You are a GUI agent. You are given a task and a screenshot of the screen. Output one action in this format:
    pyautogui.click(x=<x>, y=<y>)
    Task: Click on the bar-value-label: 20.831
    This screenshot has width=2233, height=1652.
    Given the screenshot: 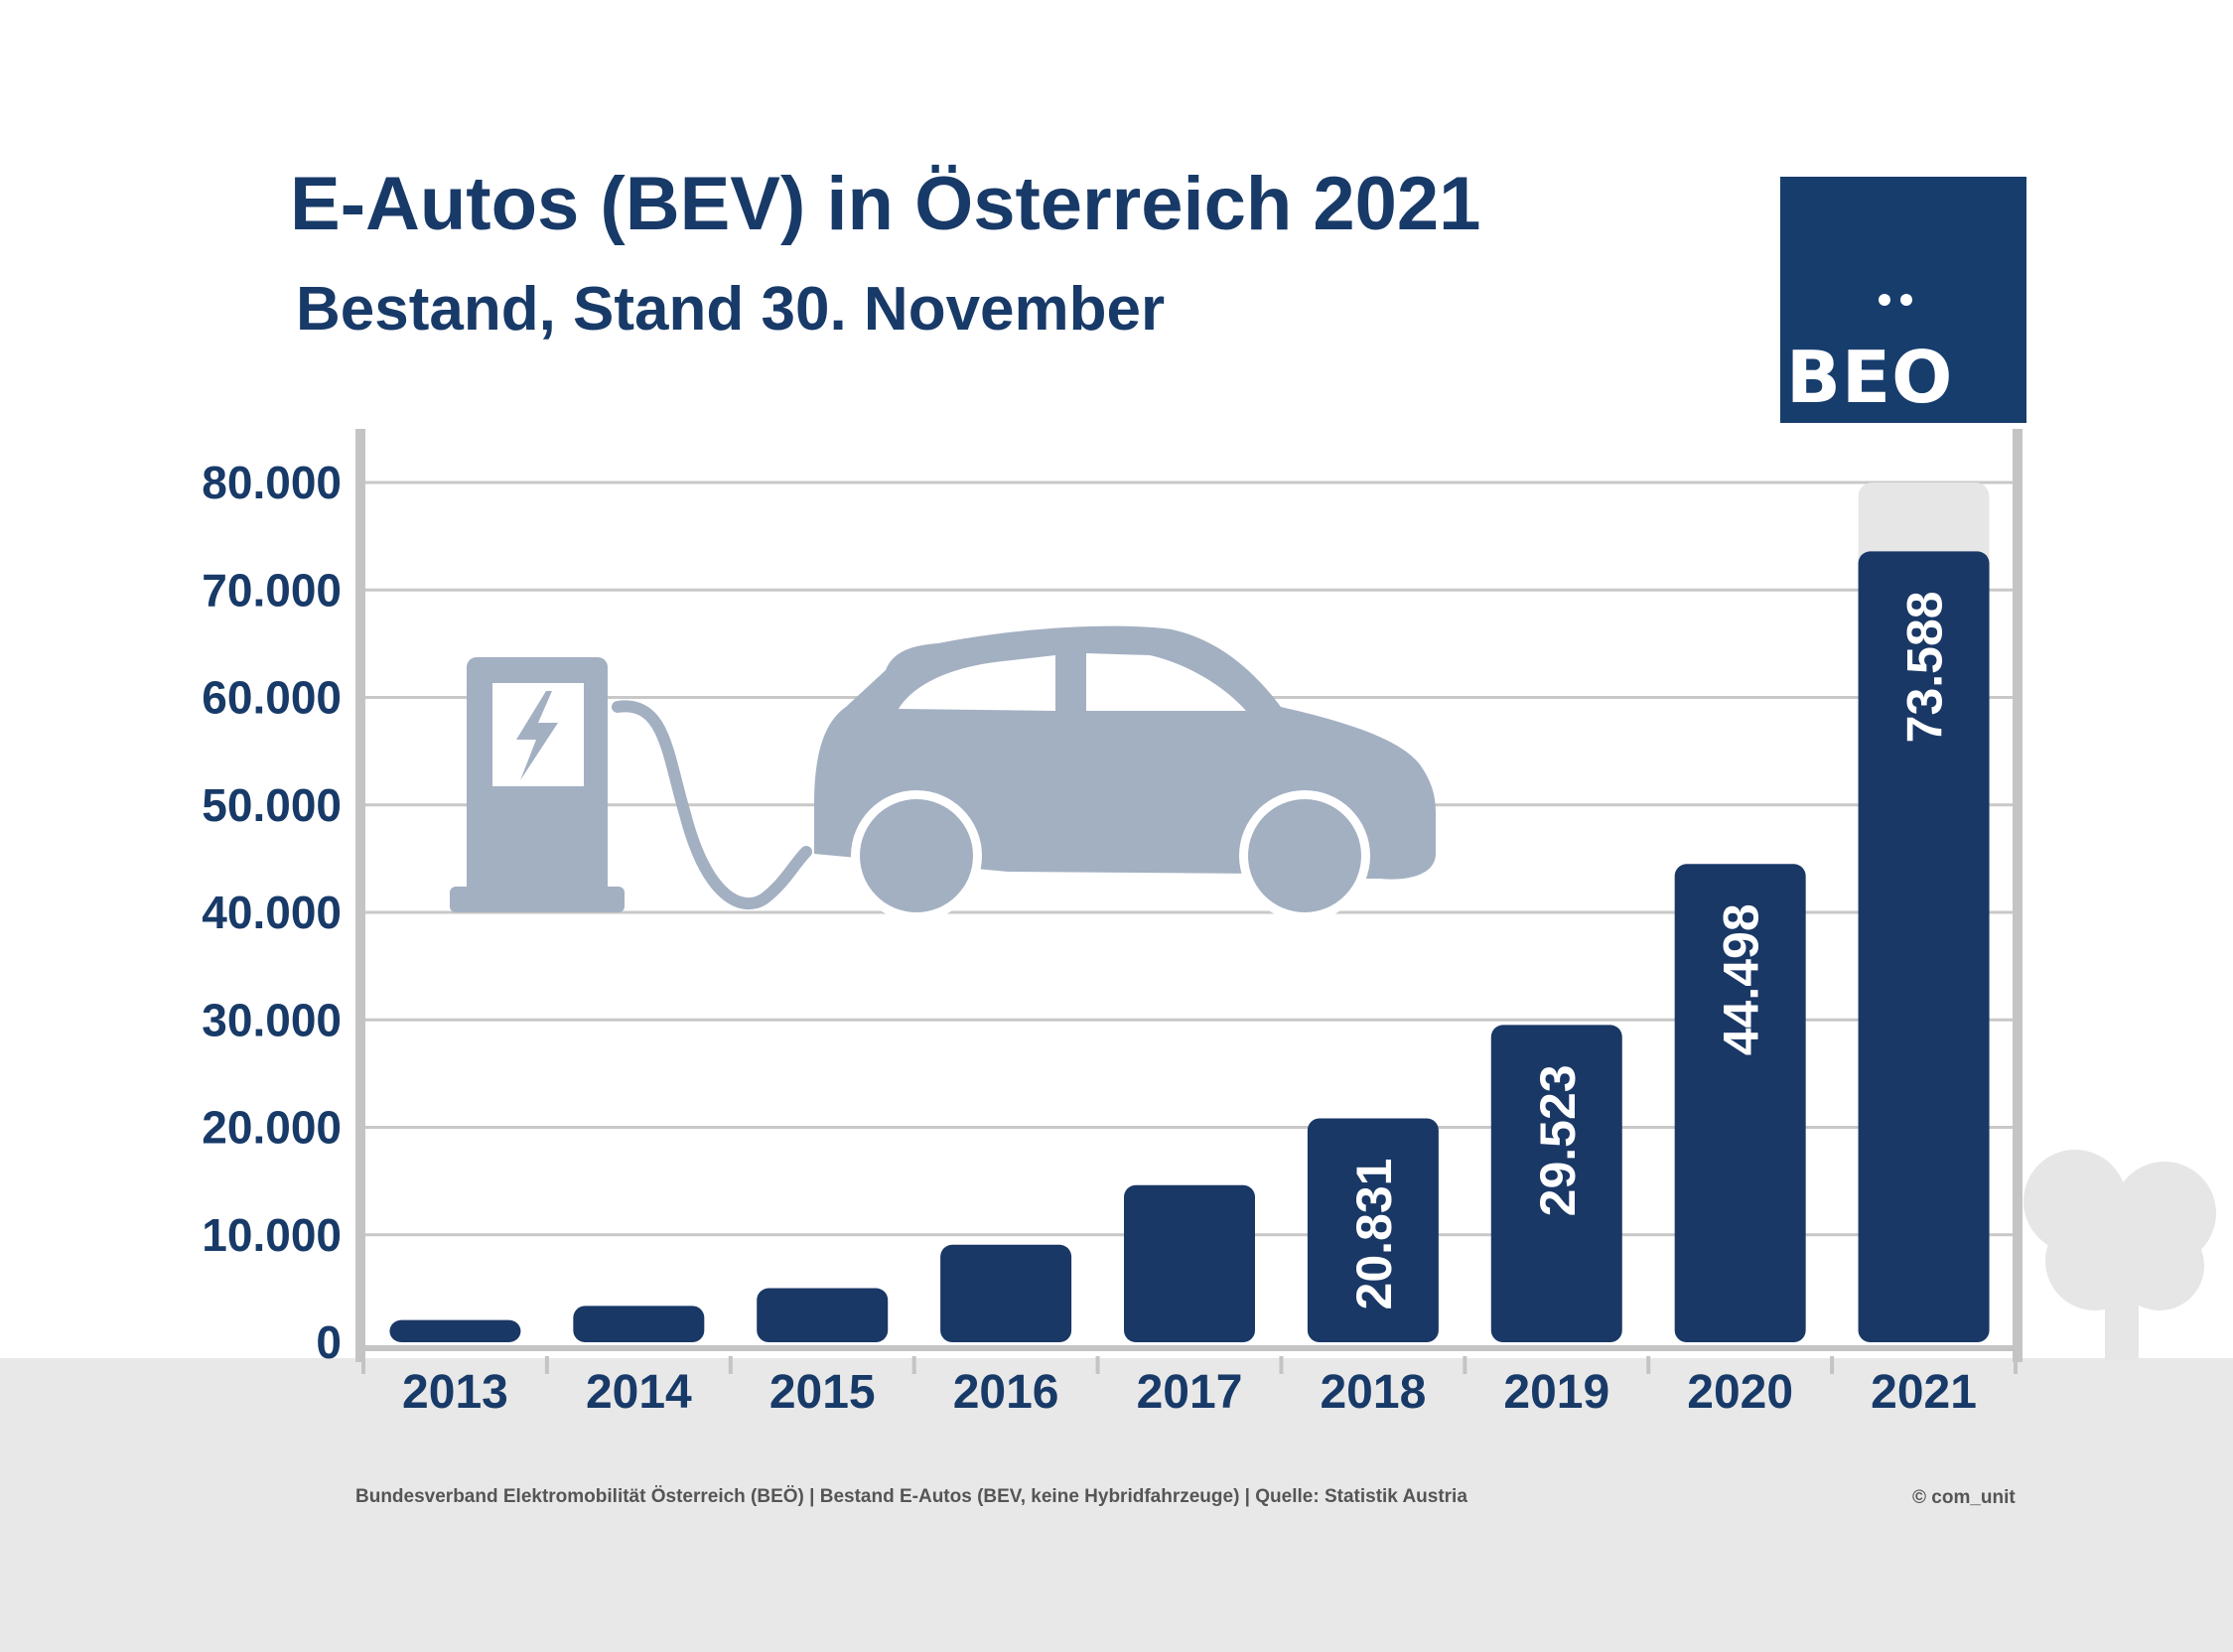 What is the action you would take?
    pyautogui.click(x=1374, y=1235)
    